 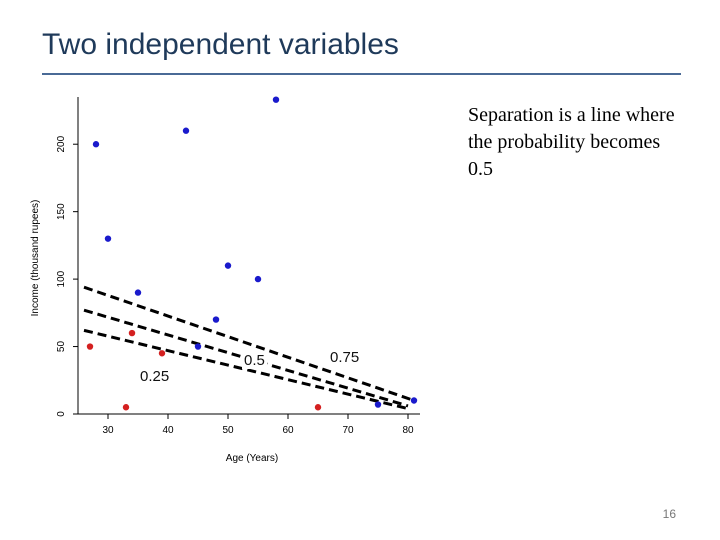 What do you see at coordinates (61, 414) in the screenshot?
I see `y-tick-label: 0` at bounding box center [61, 414].